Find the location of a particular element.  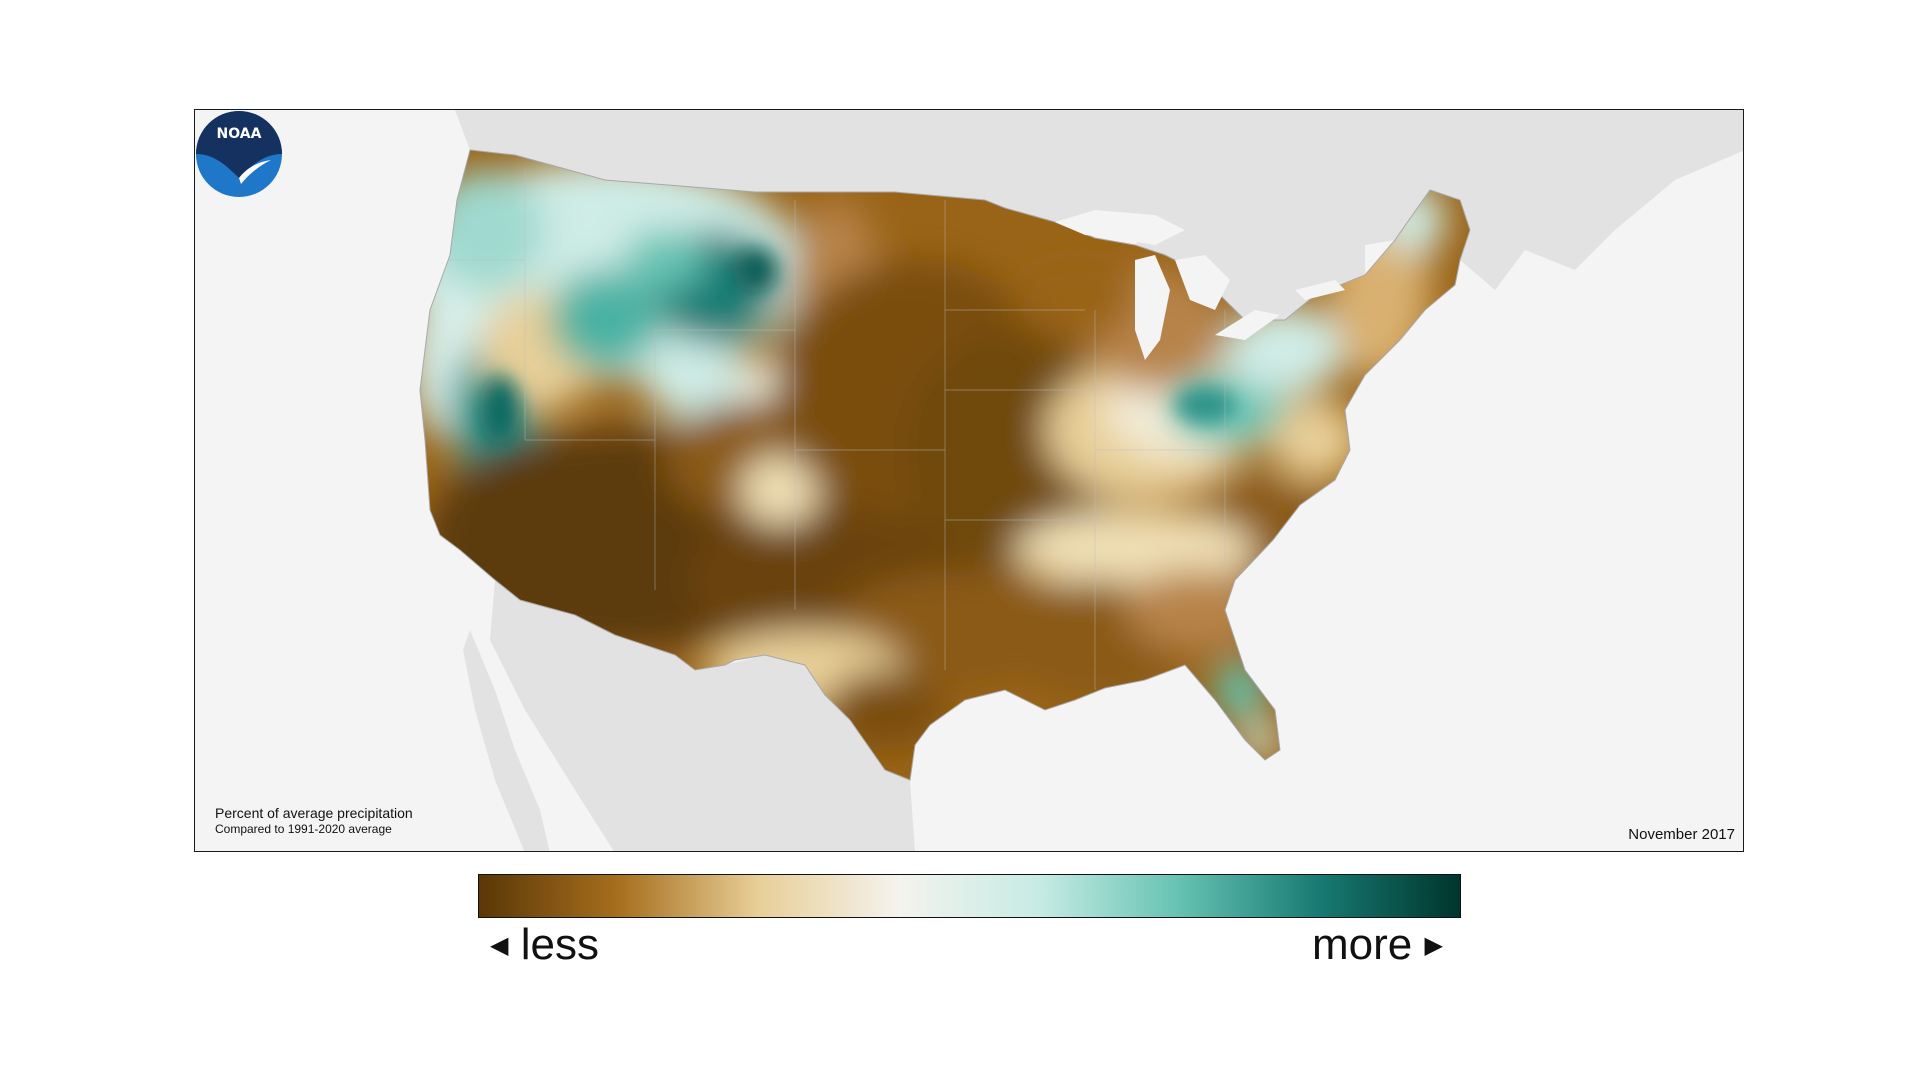

legend-less-label: less is located at coordinates (559, 944).